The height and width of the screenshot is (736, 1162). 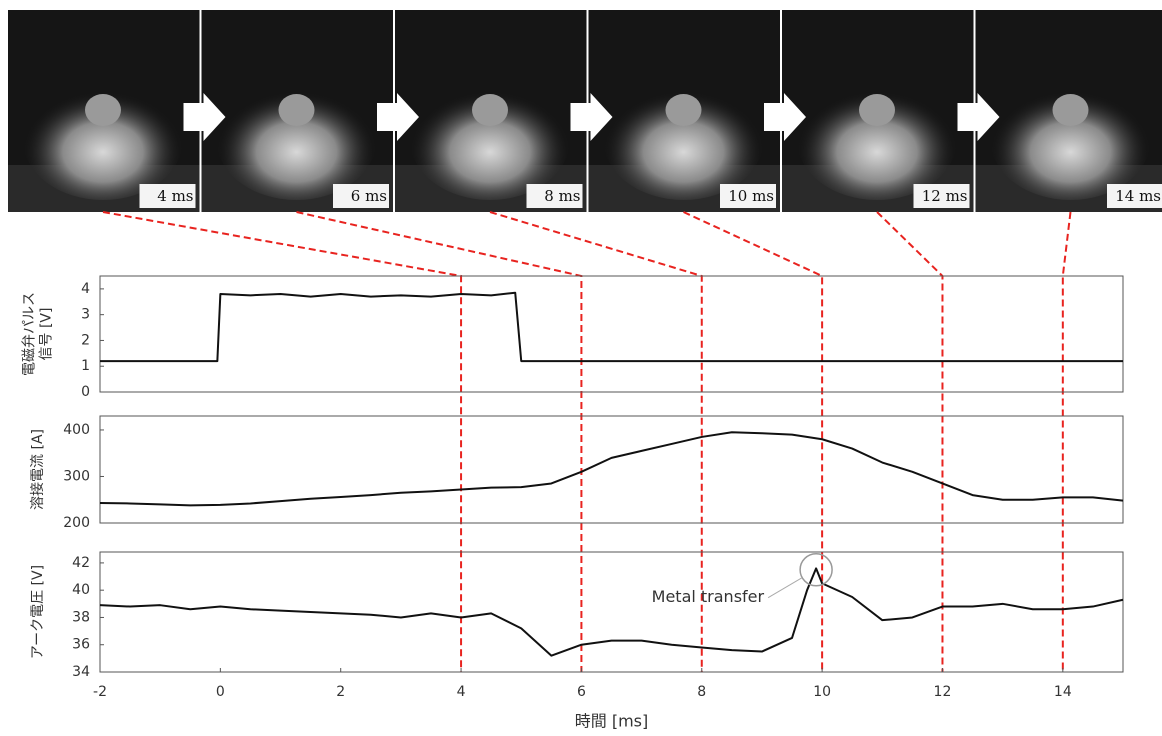 What do you see at coordinates (76, 430) in the screenshot?
I see `y-tick-label: 400` at bounding box center [76, 430].